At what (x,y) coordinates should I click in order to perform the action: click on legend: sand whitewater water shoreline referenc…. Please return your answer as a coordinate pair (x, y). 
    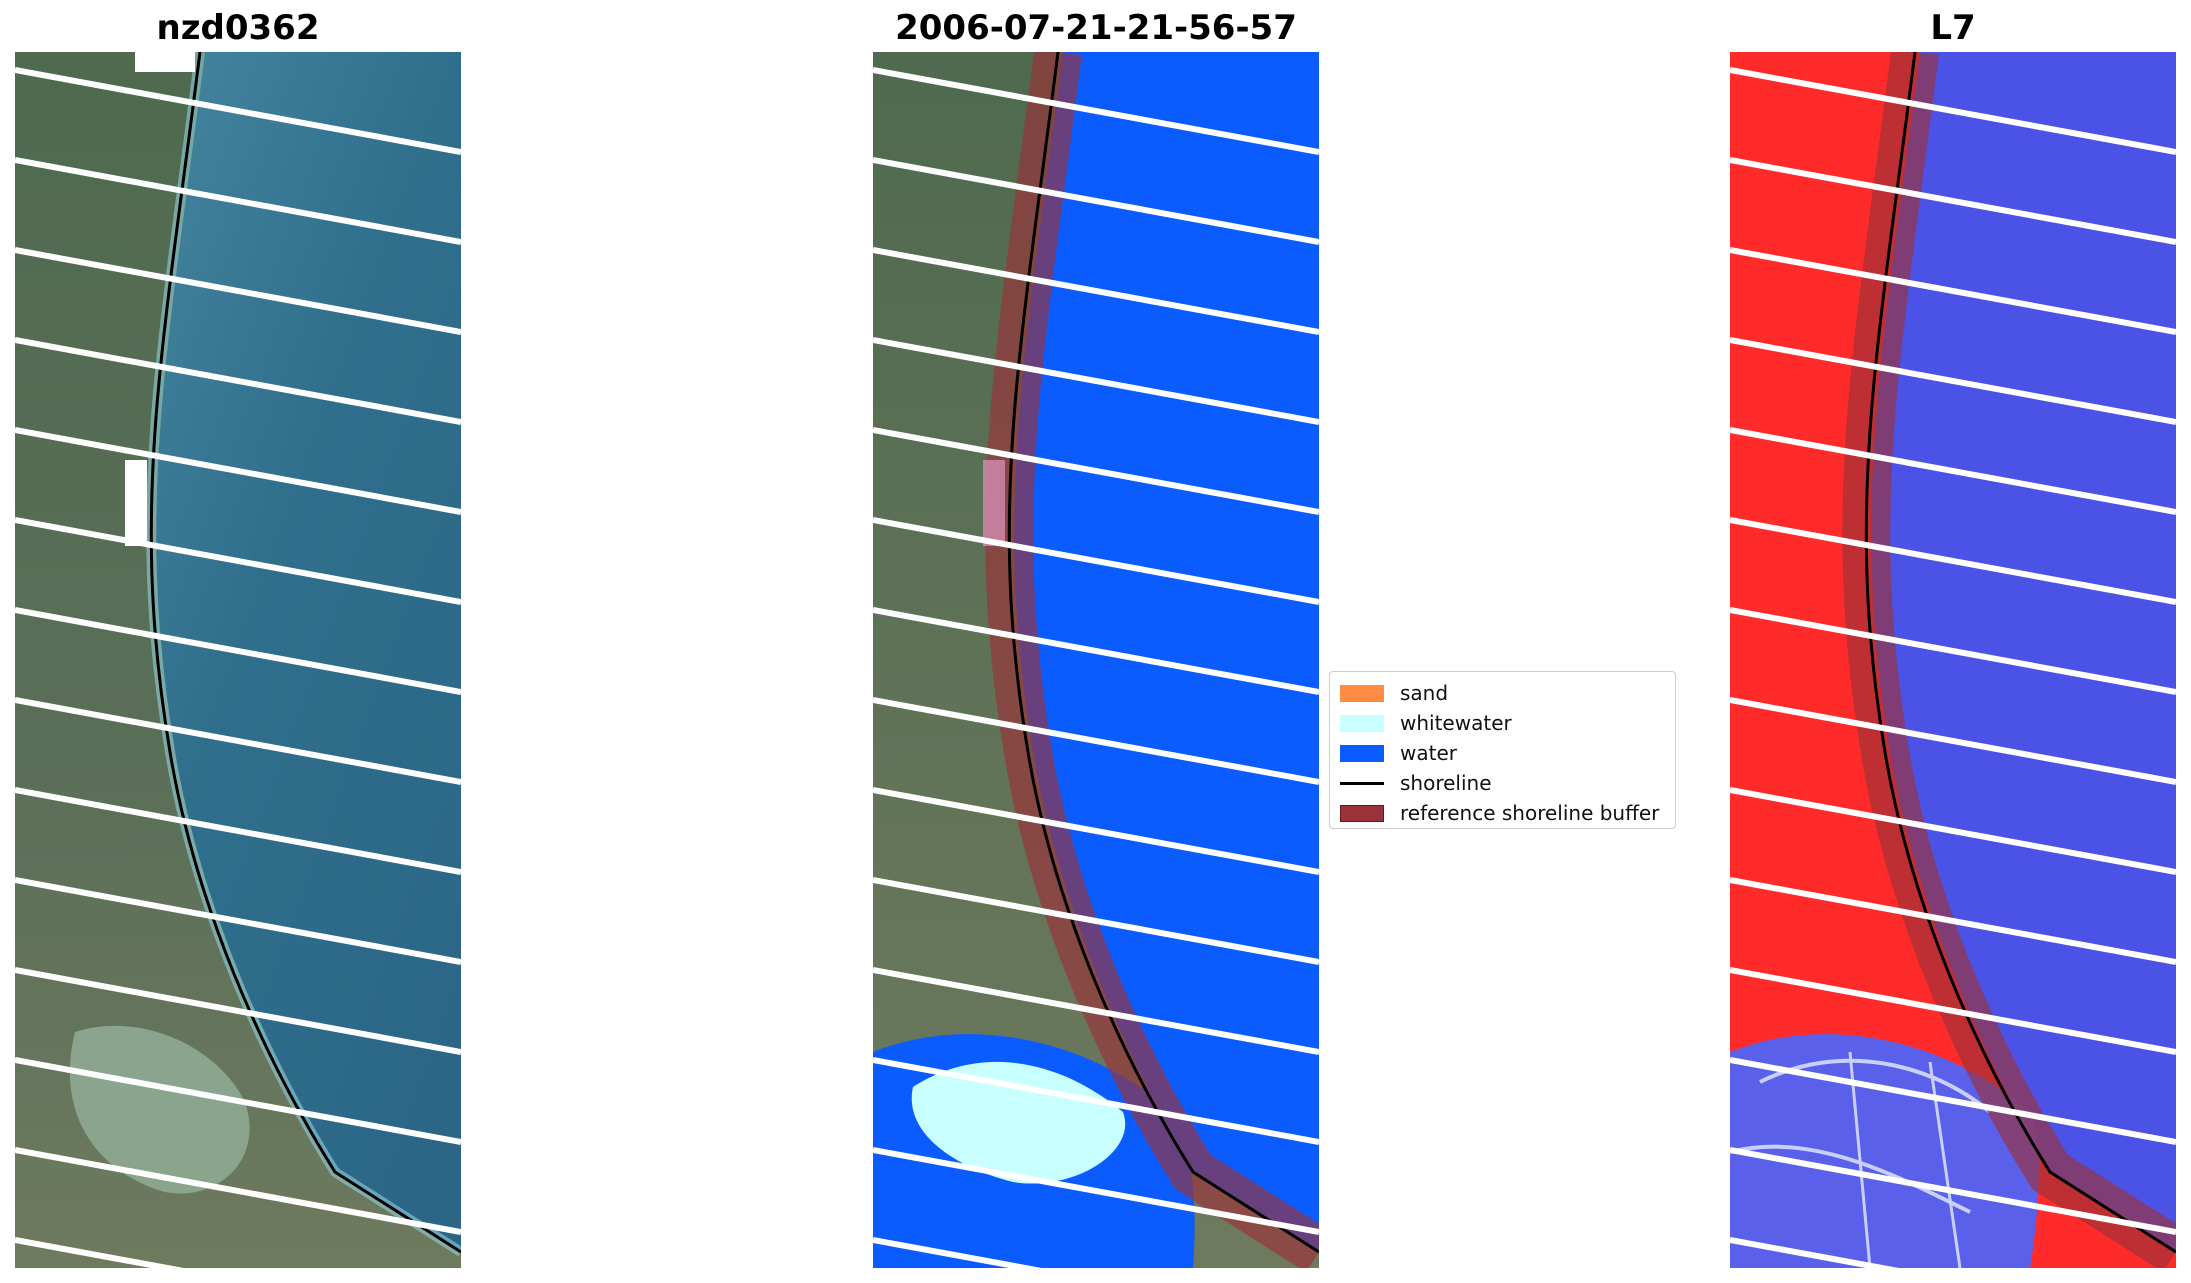
    Looking at the image, I should click on (1502, 750).